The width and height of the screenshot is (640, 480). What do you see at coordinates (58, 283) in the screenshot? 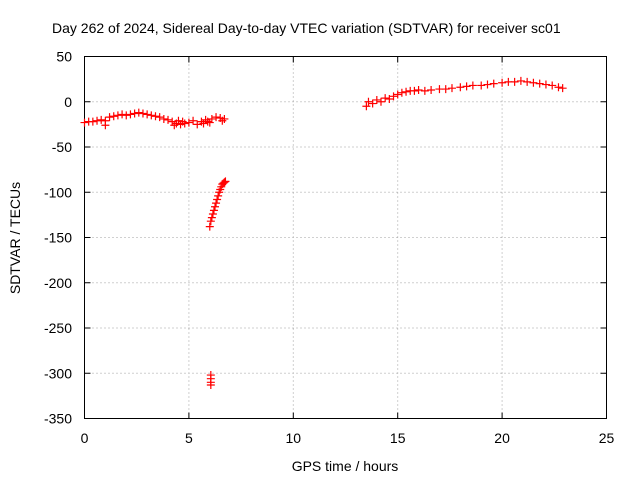
I see `y-tick-label: -200` at bounding box center [58, 283].